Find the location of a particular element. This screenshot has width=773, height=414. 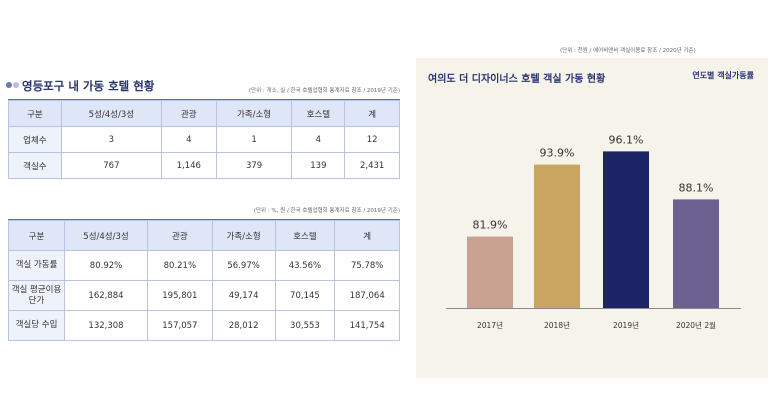

chart-legend: 연도별 객실가동률 is located at coordinates (723, 75).